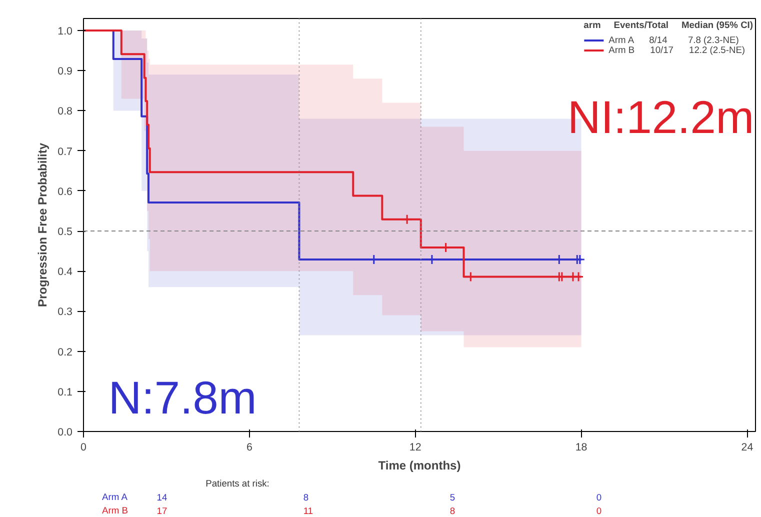 The height and width of the screenshot is (517, 761). I want to click on y-tick-label: 0.1, so click(65, 392).